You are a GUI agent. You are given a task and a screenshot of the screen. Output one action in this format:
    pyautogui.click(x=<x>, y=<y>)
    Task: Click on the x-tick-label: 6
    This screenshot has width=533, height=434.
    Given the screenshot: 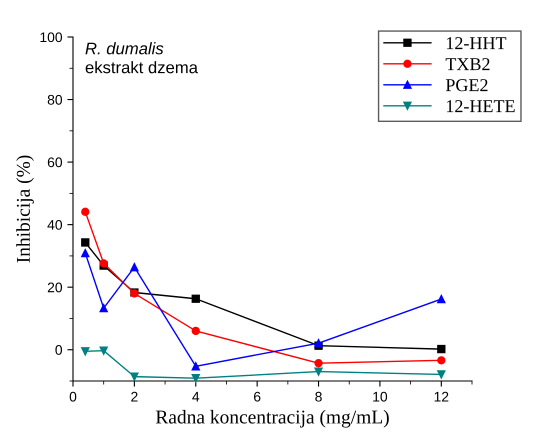 What is the action you would take?
    pyautogui.click(x=257, y=397)
    